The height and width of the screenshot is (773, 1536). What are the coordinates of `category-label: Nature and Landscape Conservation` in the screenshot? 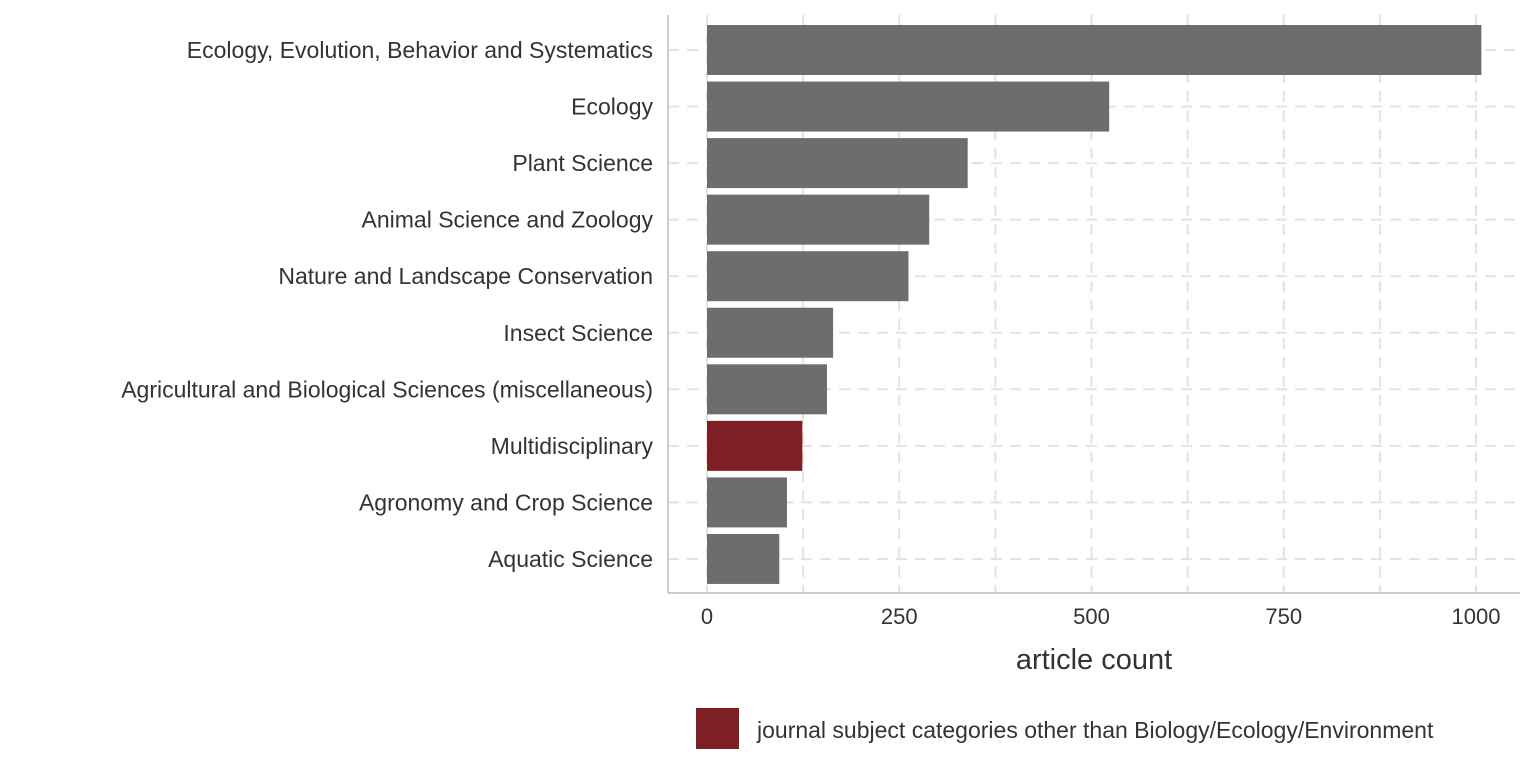 It's located at (465, 276).